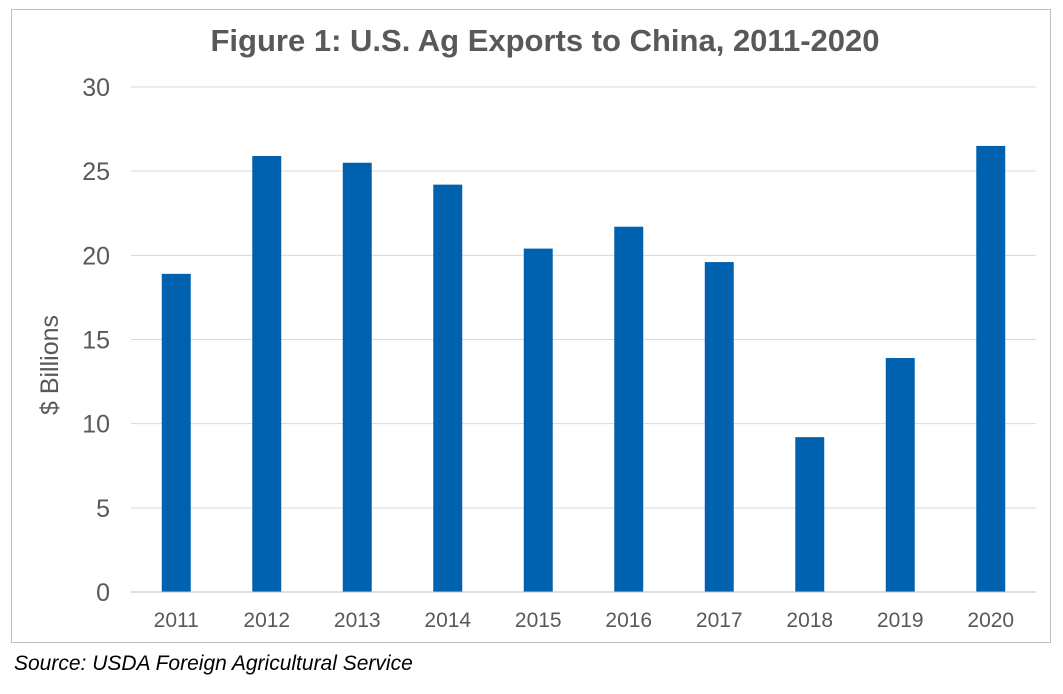  I want to click on x-tick-label: 2019, so click(900, 620).